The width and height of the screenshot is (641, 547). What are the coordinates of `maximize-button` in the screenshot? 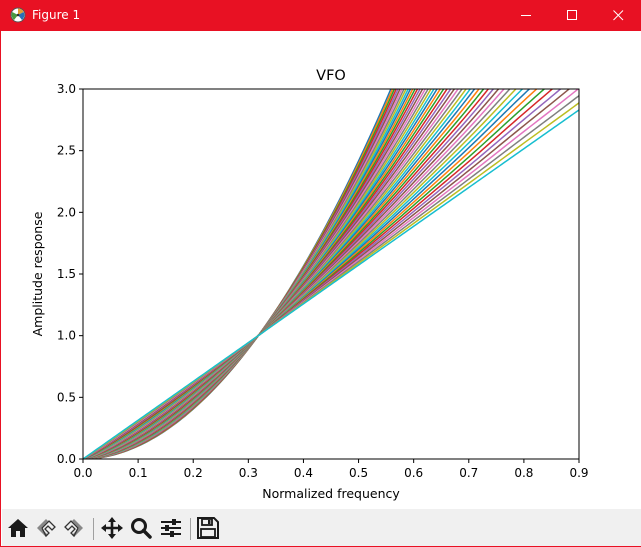 It's located at (573, 15).